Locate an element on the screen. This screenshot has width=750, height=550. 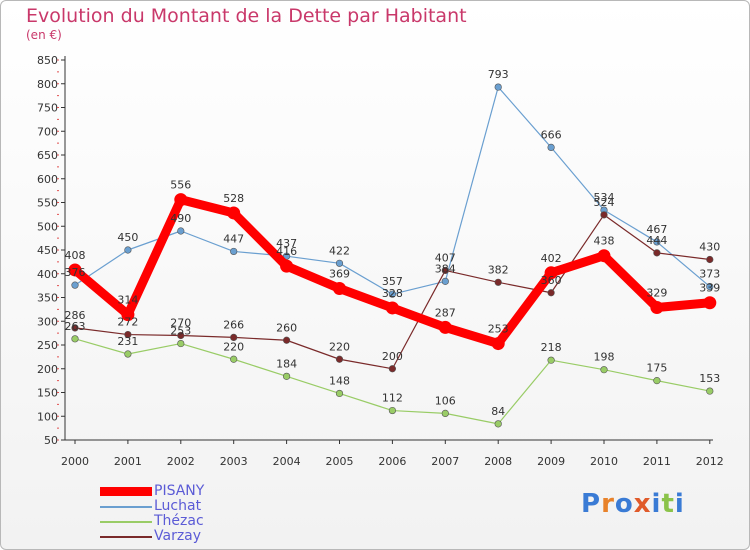
x-tick-label: 2002 is located at coordinates (181, 461).